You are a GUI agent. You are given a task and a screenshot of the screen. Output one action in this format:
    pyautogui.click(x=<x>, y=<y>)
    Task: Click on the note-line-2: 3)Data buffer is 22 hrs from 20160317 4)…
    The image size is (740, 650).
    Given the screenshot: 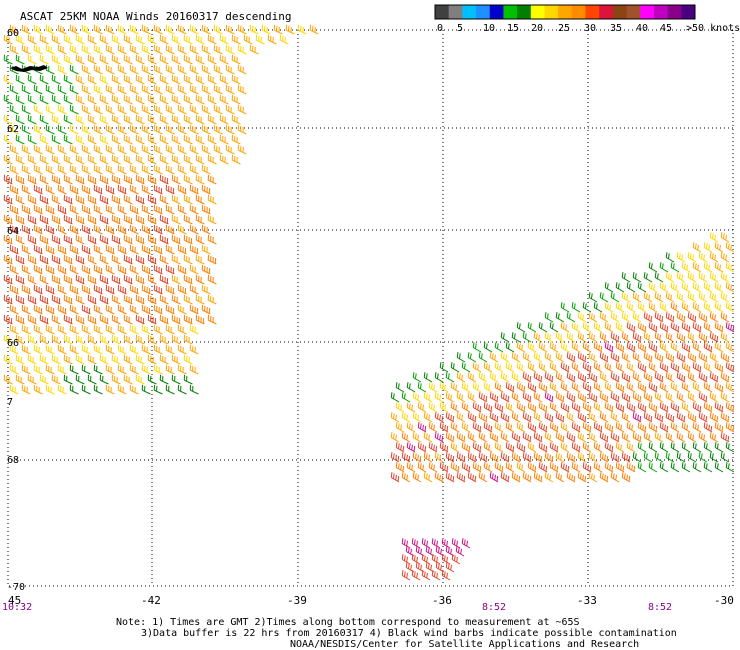 What is the action you would take?
    pyautogui.click(x=409, y=633)
    